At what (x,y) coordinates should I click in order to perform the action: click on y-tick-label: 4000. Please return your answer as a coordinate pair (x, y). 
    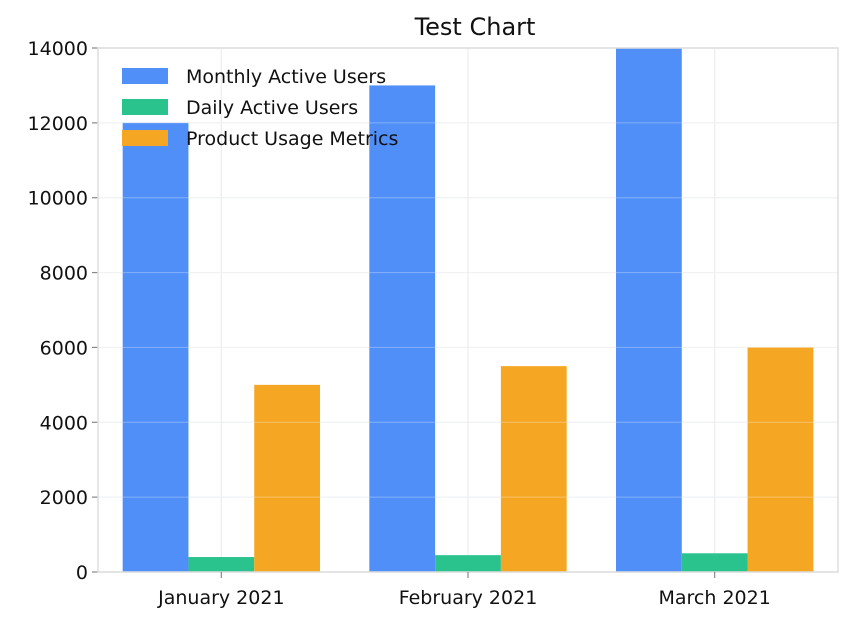
    Looking at the image, I should click on (64, 423).